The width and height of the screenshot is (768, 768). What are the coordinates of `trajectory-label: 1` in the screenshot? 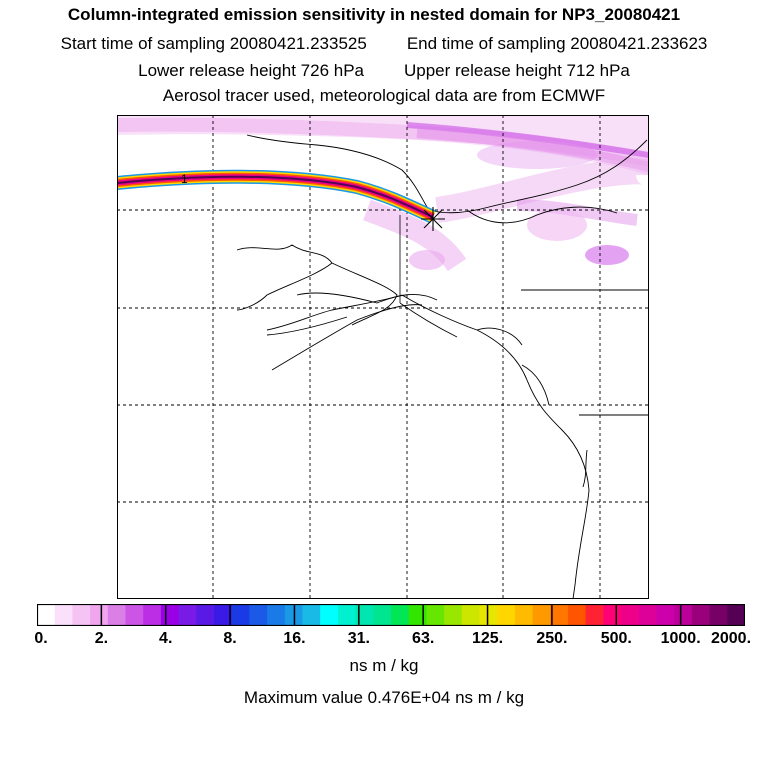 It's located at (184, 179).